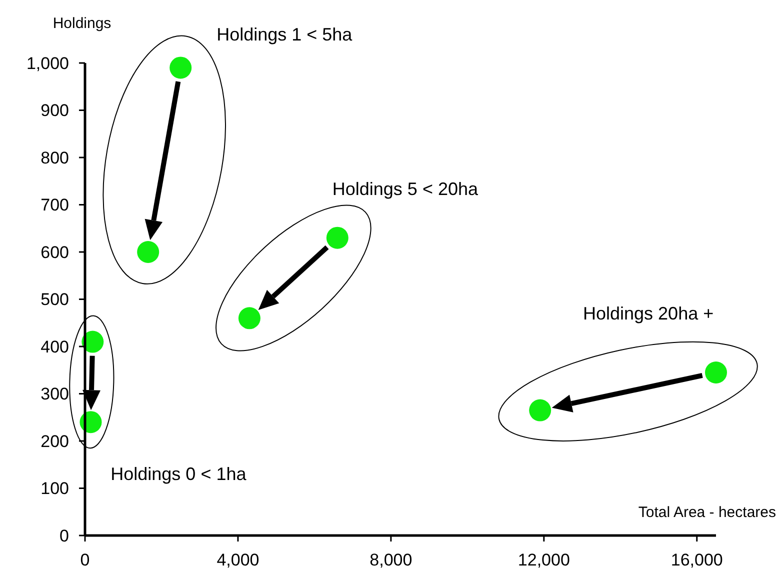 The width and height of the screenshot is (781, 574). I want to click on y-tick-label: 100, so click(54, 488).